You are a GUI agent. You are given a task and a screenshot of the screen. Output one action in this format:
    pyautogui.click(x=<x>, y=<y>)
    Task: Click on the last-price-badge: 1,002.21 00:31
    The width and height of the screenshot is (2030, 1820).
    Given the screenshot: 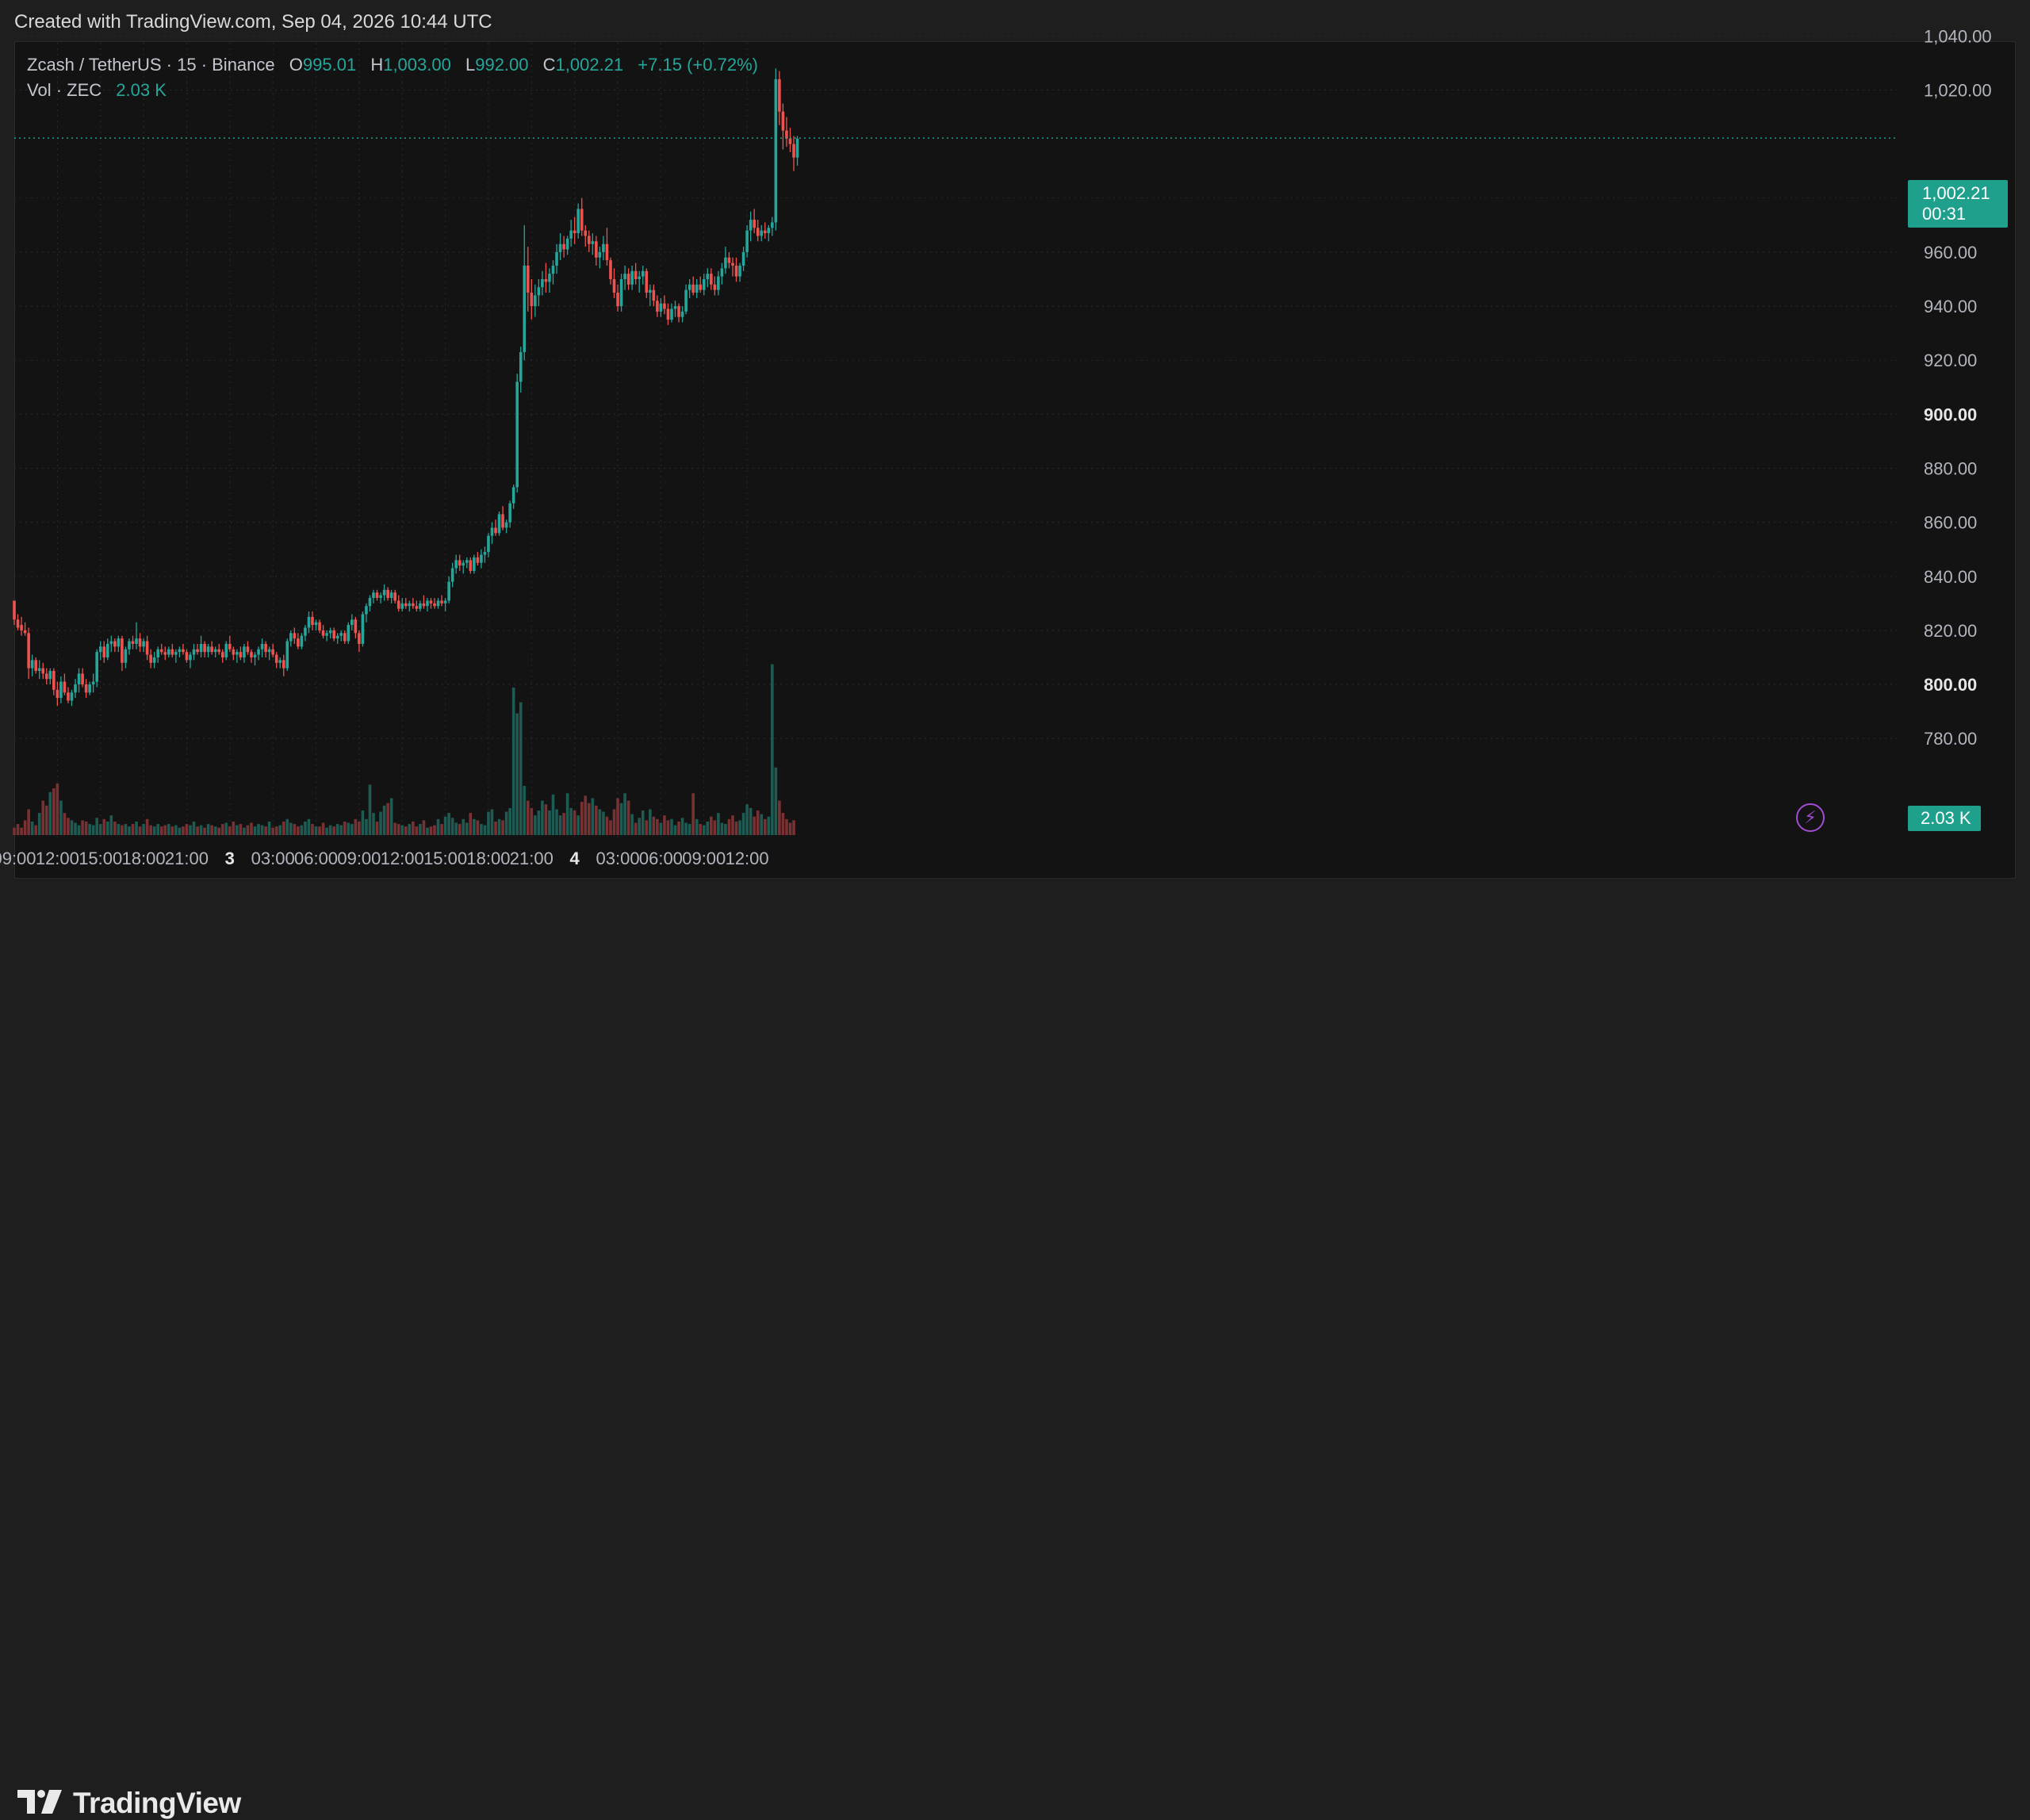 What is the action you would take?
    pyautogui.click(x=1958, y=204)
    